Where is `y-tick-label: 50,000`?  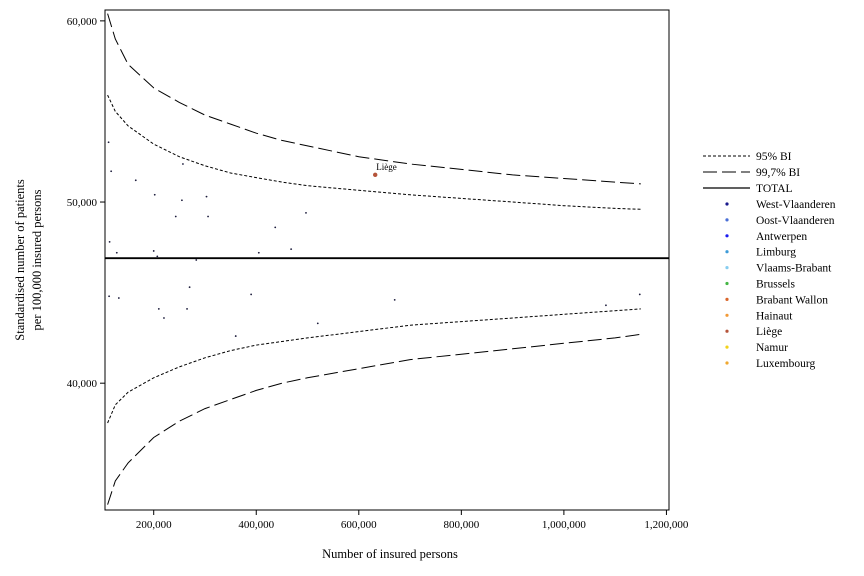
y-tick-label: 50,000 is located at coordinates (82, 203).